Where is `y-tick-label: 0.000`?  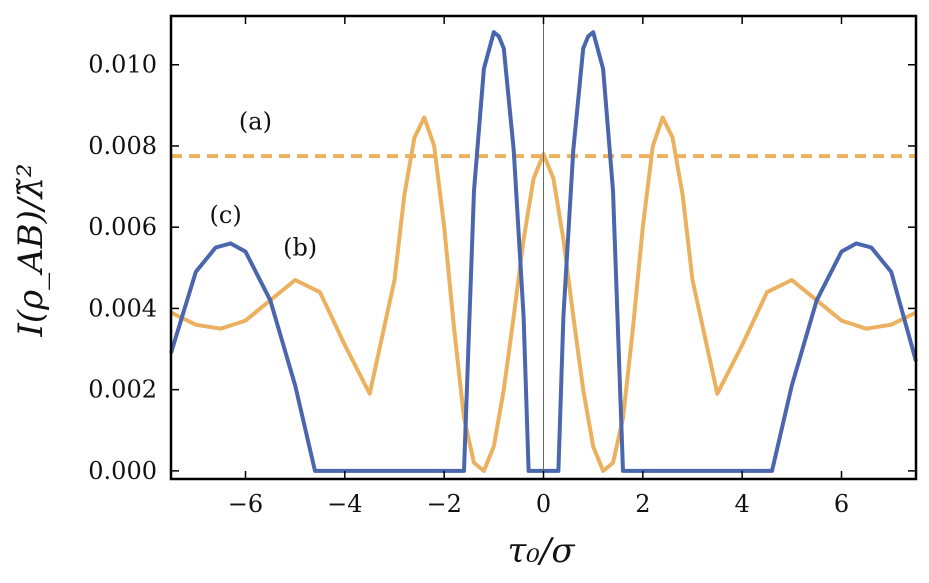 y-tick-label: 0.000 is located at coordinates (122, 471).